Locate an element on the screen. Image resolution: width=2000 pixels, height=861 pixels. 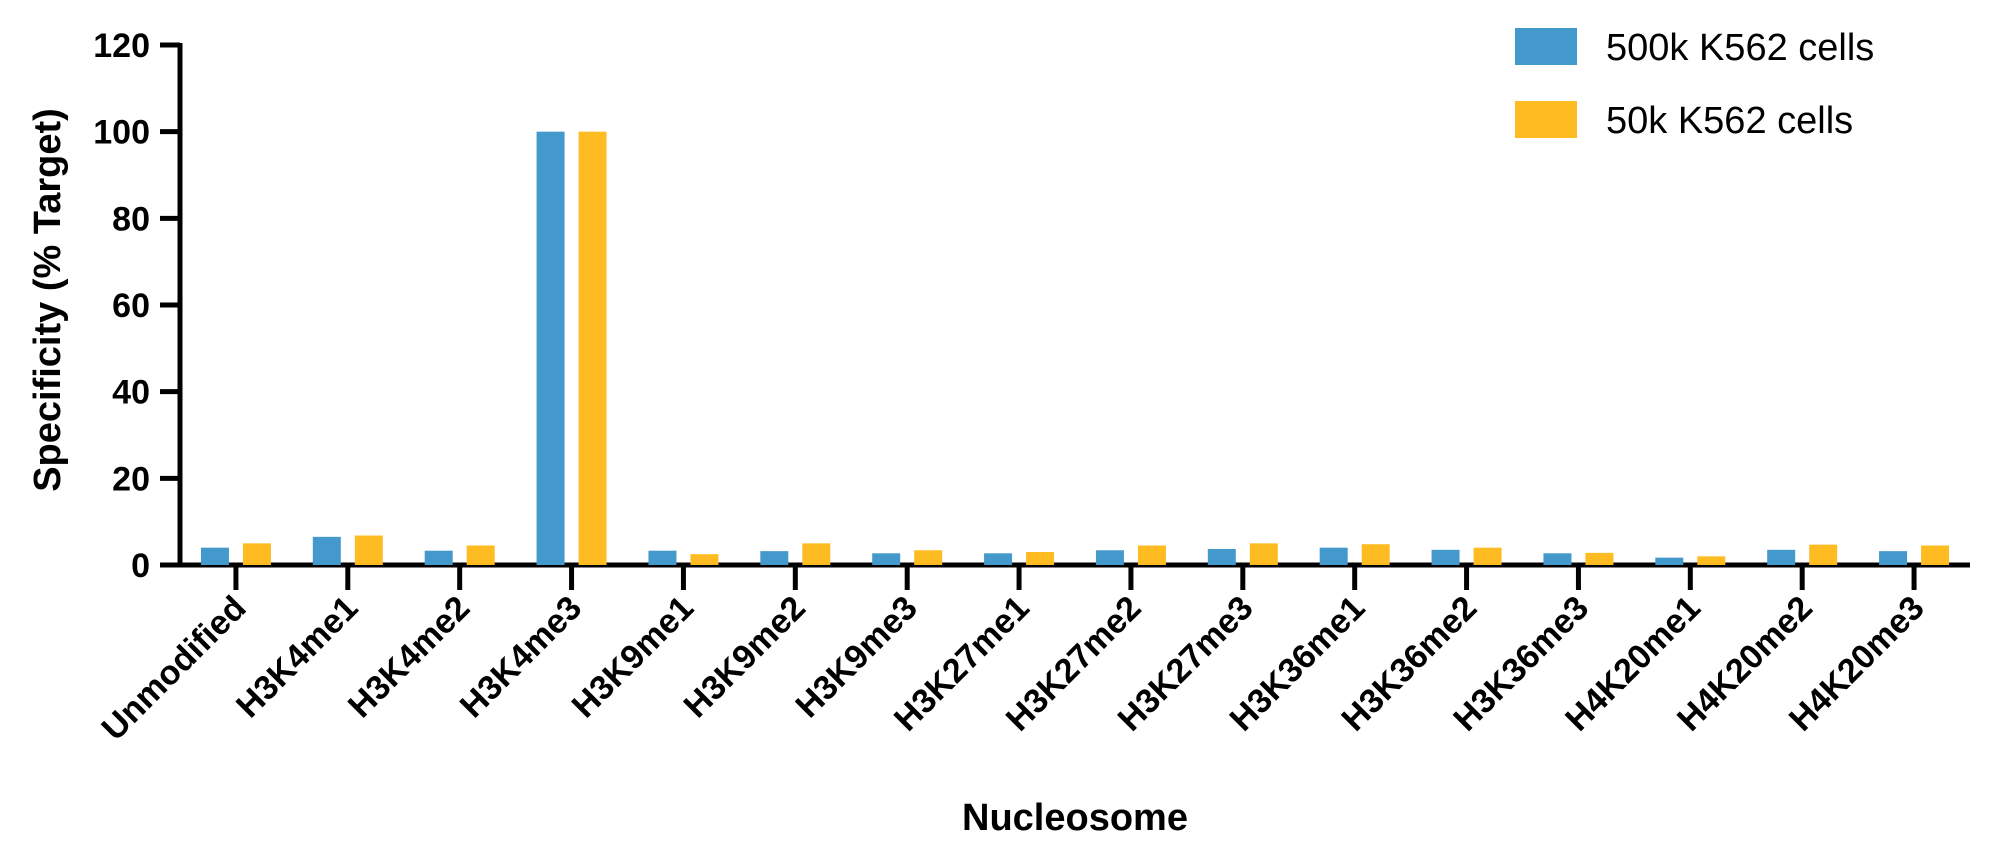
legend: 500k K562 cells 50k K562 cells is located at coordinates (1694, 84).